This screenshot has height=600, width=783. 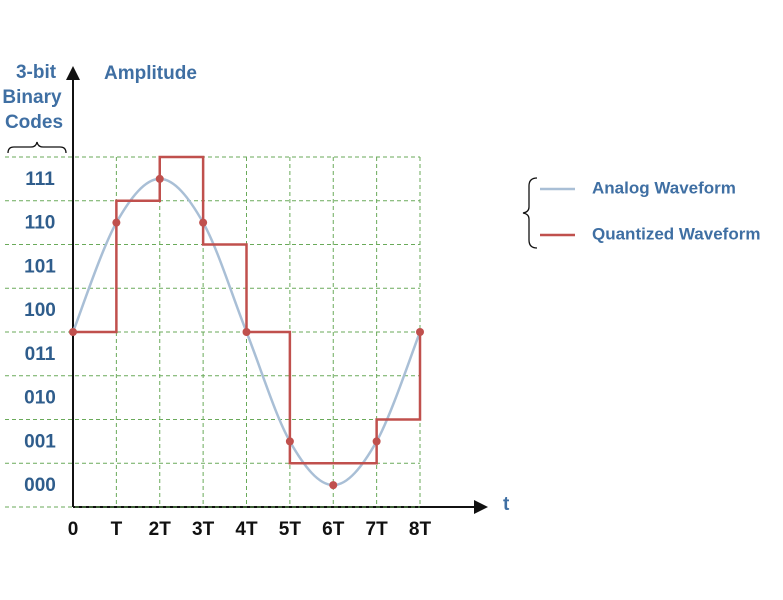 What do you see at coordinates (40, 441) in the screenshot?
I see `y-tick-label: 001` at bounding box center [40, 441].